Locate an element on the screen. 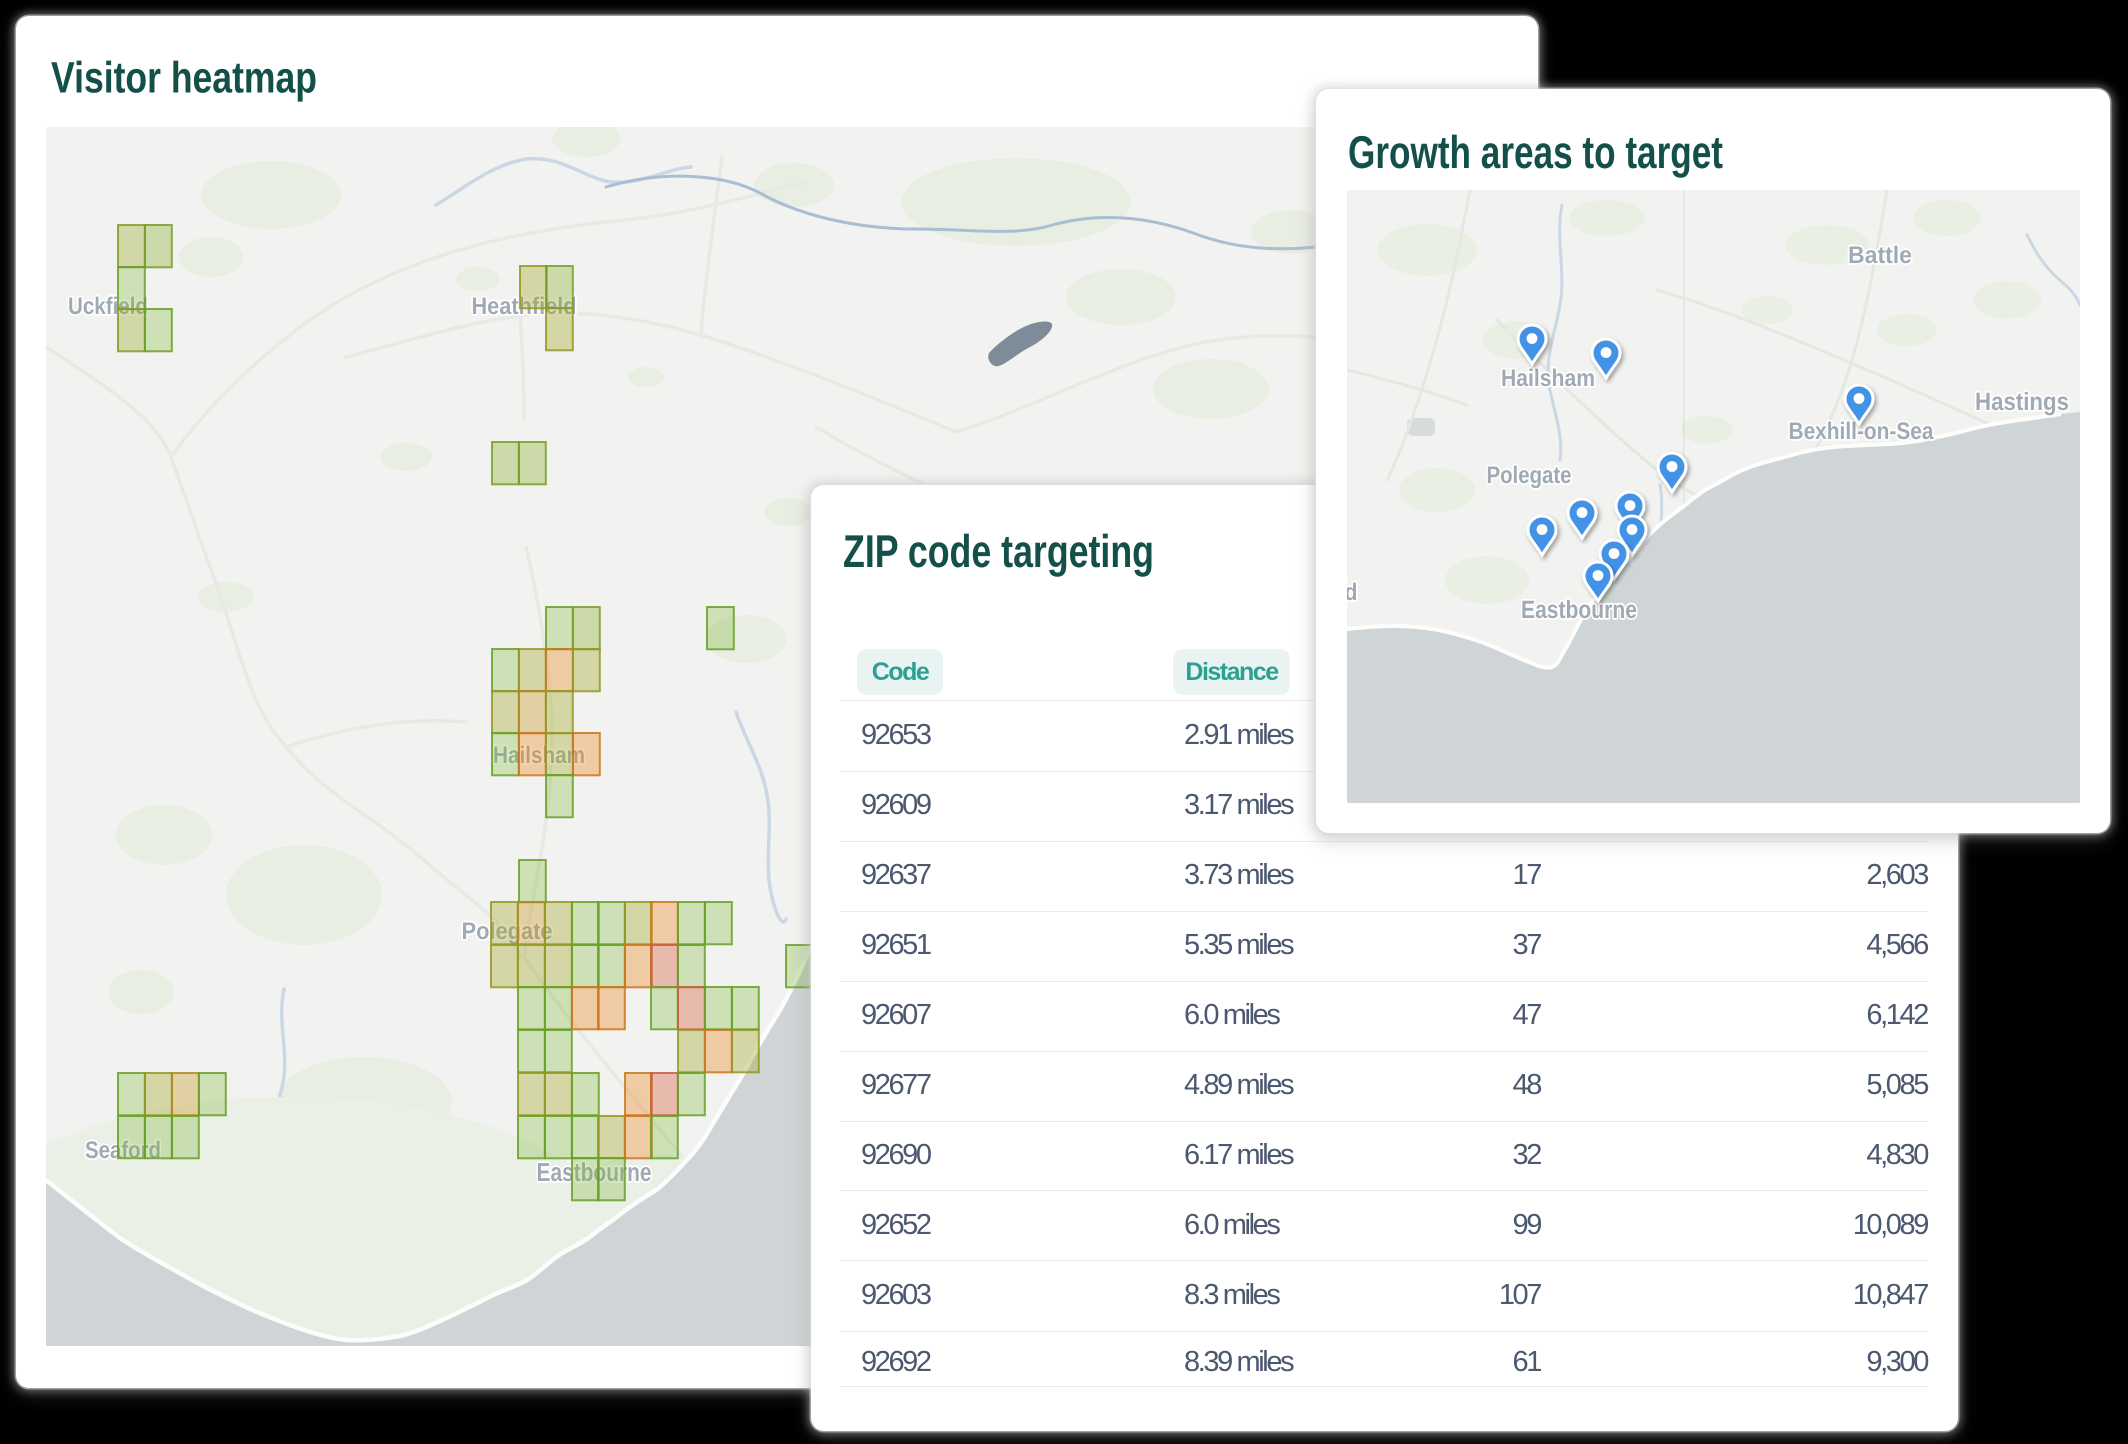  svg-text: Uckfield is located at coordinates (108, 306).